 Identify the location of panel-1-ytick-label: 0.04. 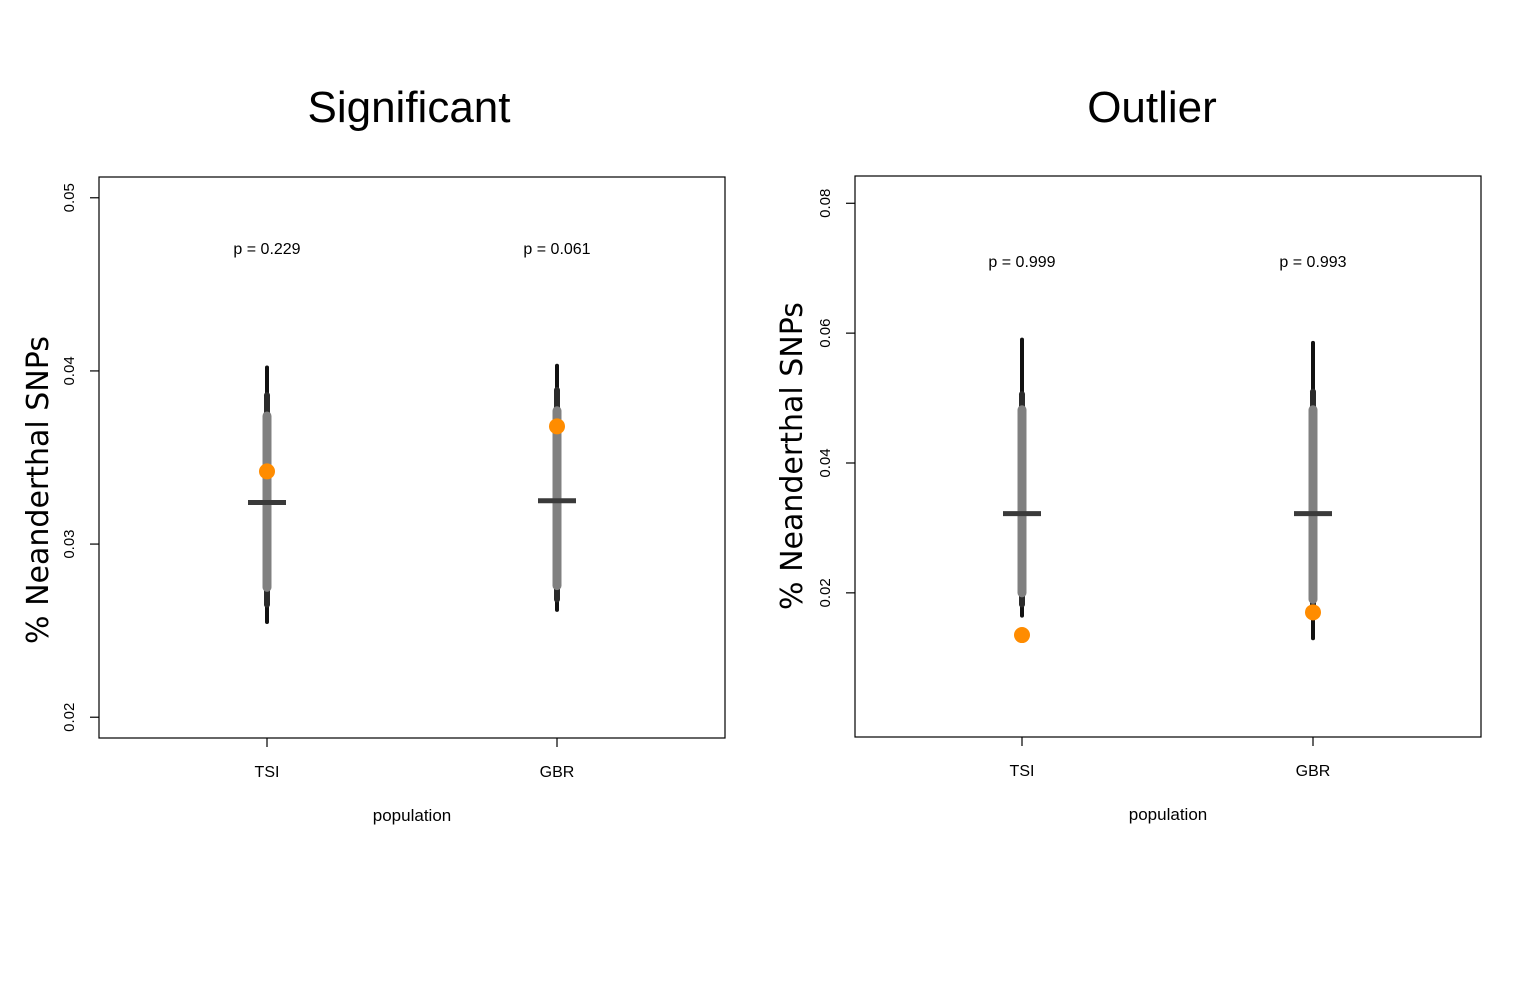
(69, 370).